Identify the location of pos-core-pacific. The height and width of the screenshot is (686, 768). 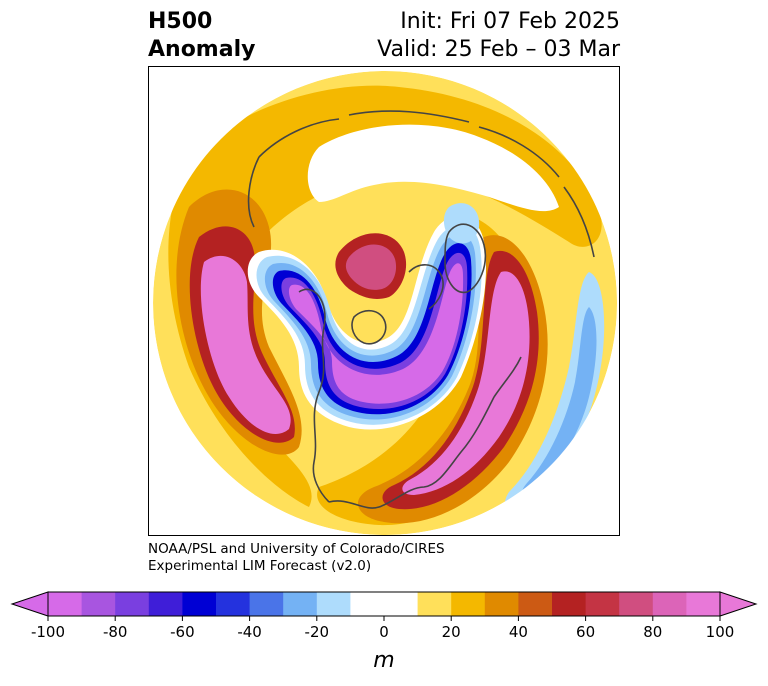
(245, 344).